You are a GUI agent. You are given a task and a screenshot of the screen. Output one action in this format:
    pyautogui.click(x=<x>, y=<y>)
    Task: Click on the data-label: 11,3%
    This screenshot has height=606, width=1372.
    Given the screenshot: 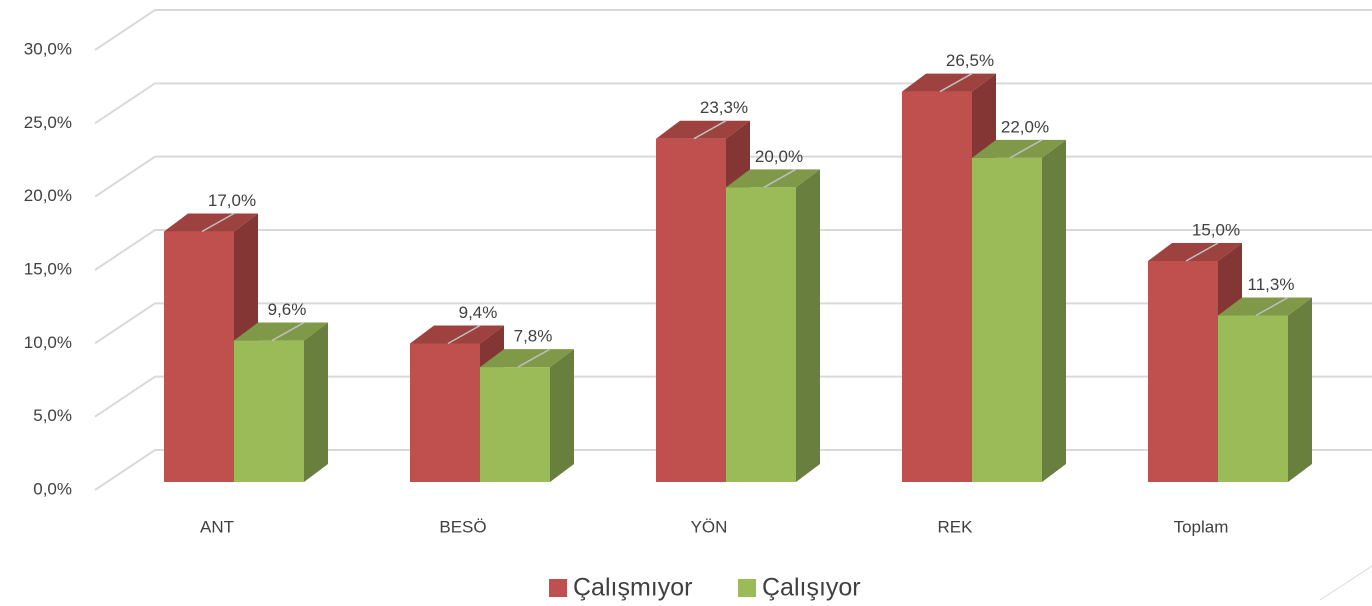 What is the action you would take?
    pyautogui.click(x=1271, y=284)
    